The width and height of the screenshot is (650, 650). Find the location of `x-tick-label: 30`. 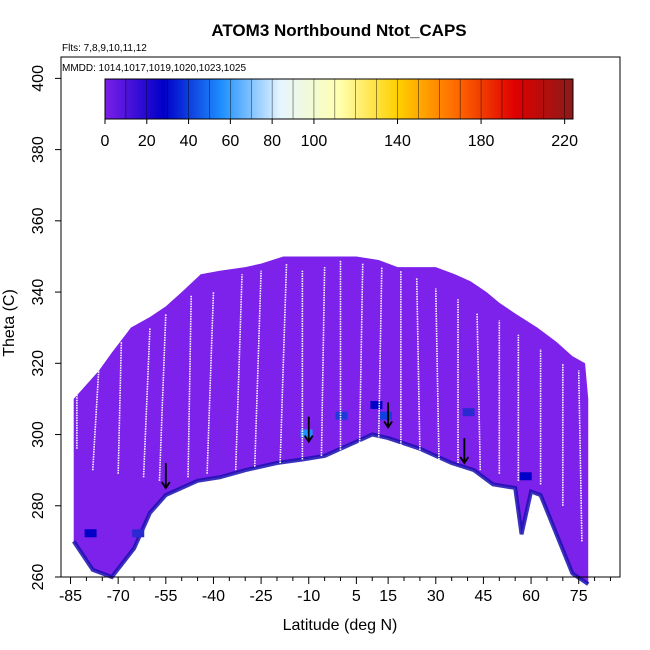

x-tick-label: 30 is located at coordinates (436, 596).